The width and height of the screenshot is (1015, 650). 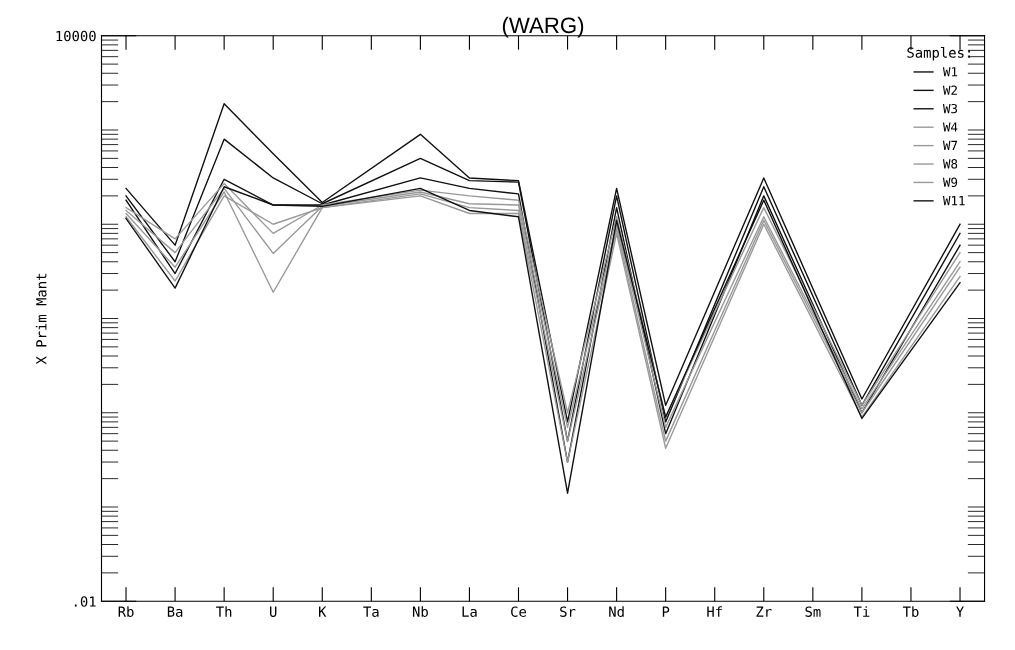 I want to click on x-tick-label: Nd, so click(x=616, y=611).